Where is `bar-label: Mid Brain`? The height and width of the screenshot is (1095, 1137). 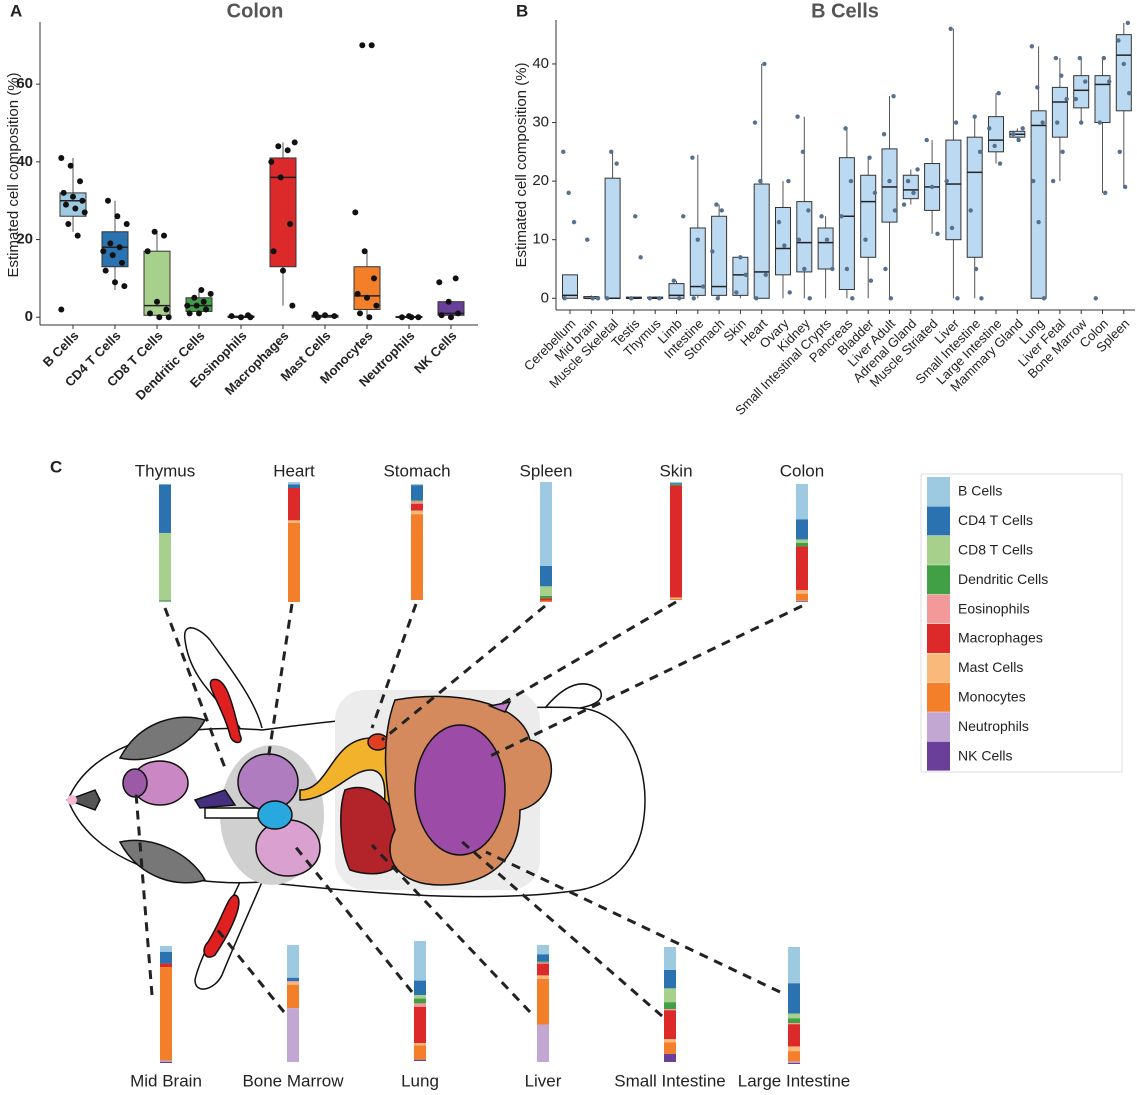
bar-label: Mid Brain is located at coordinates (166, 1080).